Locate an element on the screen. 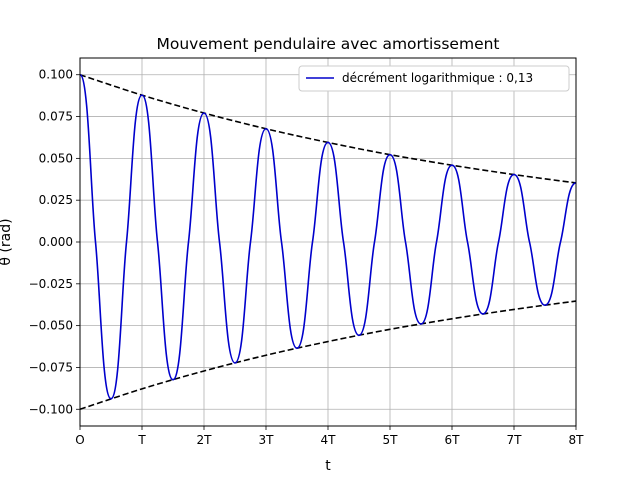 The width and height of the screenshot is (640, 480). x-tick-label: T is located at coordinates (141, 440).